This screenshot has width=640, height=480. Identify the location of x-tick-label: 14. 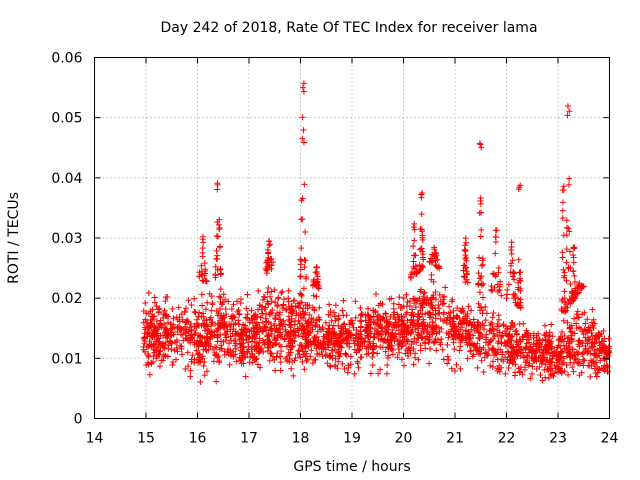
(95, 439).